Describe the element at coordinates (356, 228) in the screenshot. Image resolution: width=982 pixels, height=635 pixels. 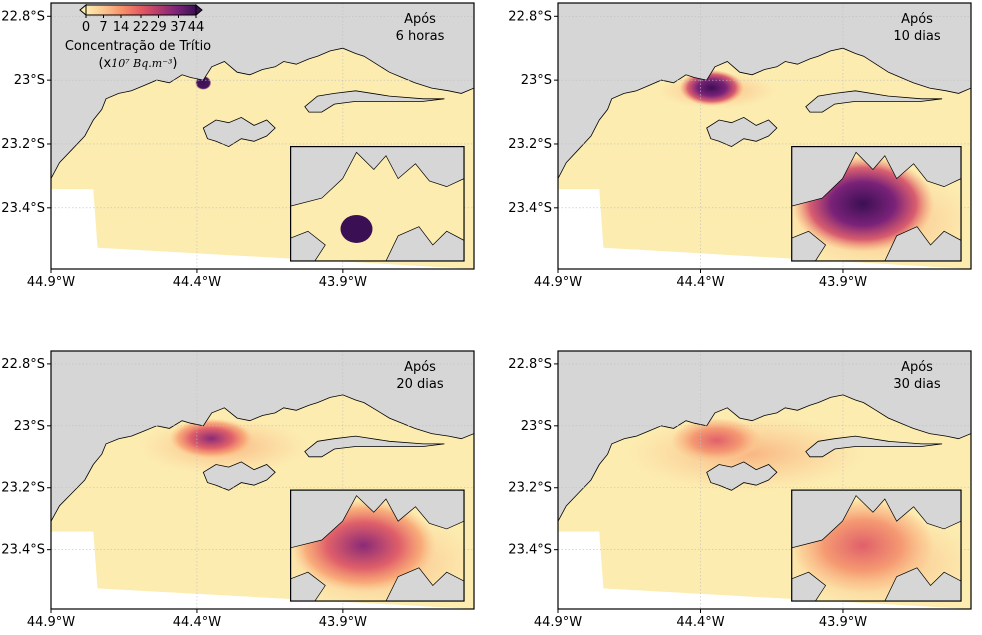
I see `inset-plume` at that location.